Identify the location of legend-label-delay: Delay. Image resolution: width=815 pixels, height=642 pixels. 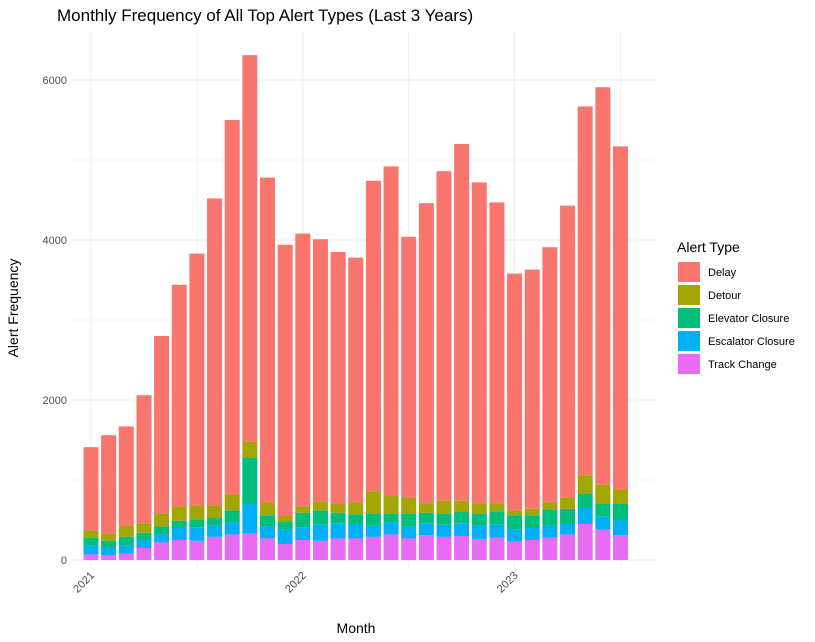
(722, 273).